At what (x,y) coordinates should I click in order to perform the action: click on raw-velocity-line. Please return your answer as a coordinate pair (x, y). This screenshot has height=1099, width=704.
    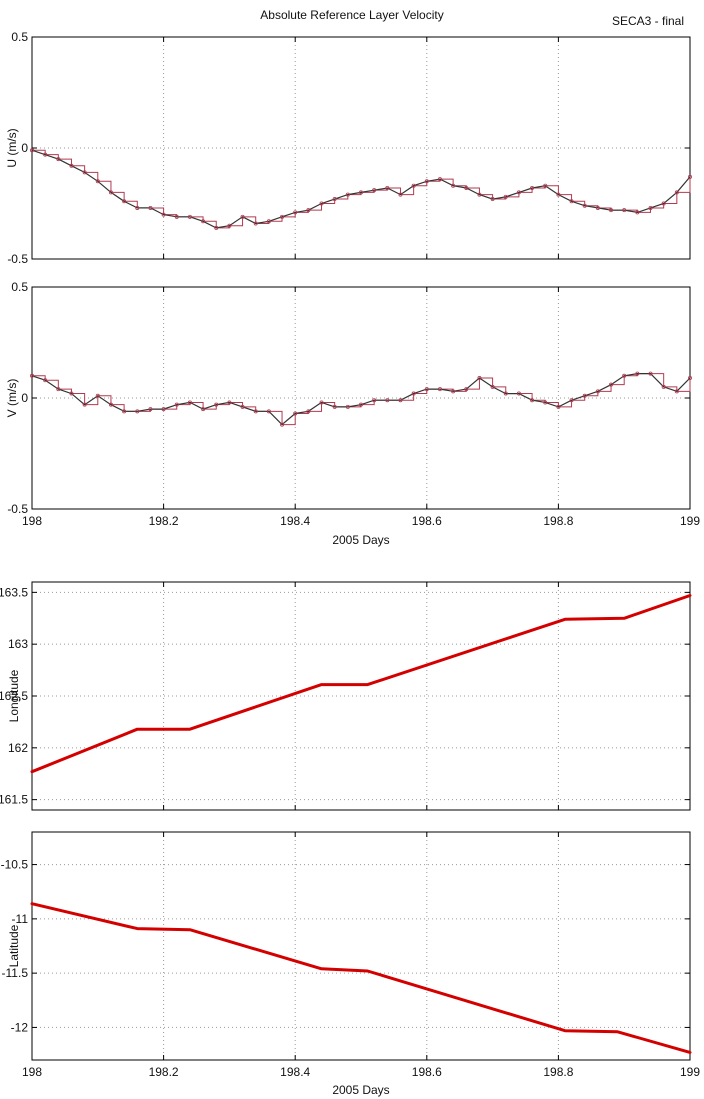
    Looking at the image, I should click on (361, 189).